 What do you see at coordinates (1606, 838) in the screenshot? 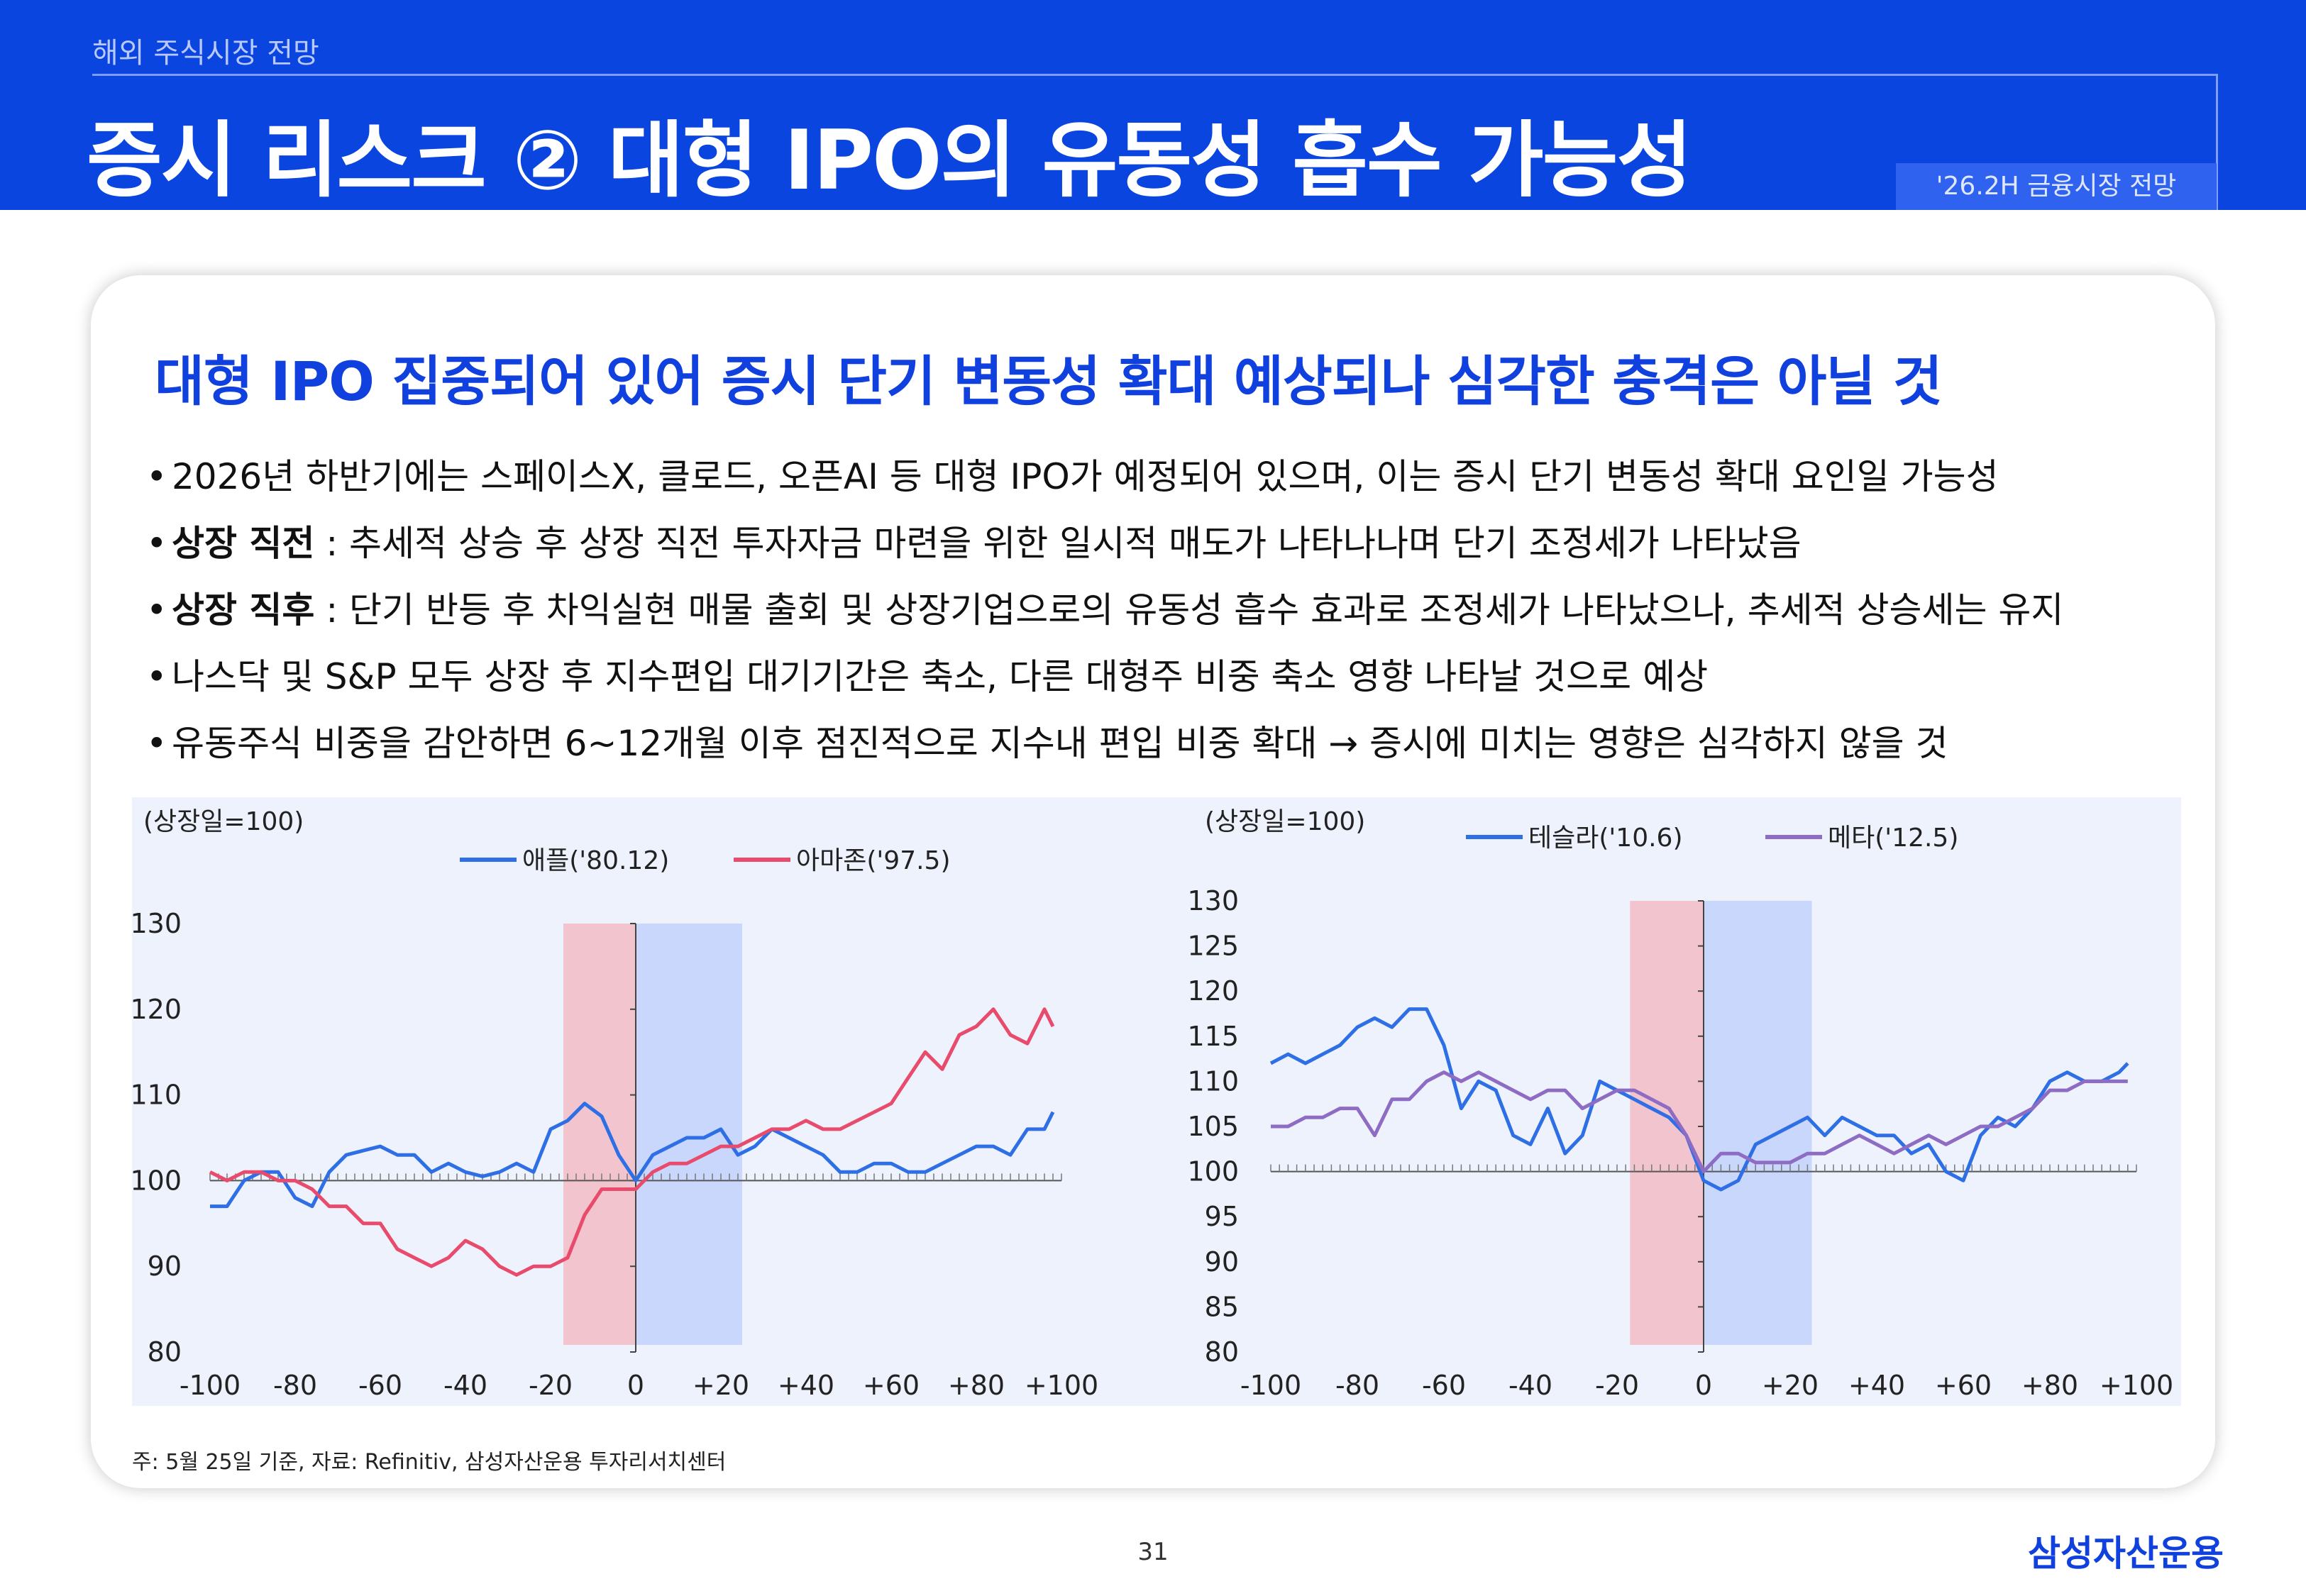
I see `legend-label: 테슬라('10.6)` at bounding box center [1606, 838].